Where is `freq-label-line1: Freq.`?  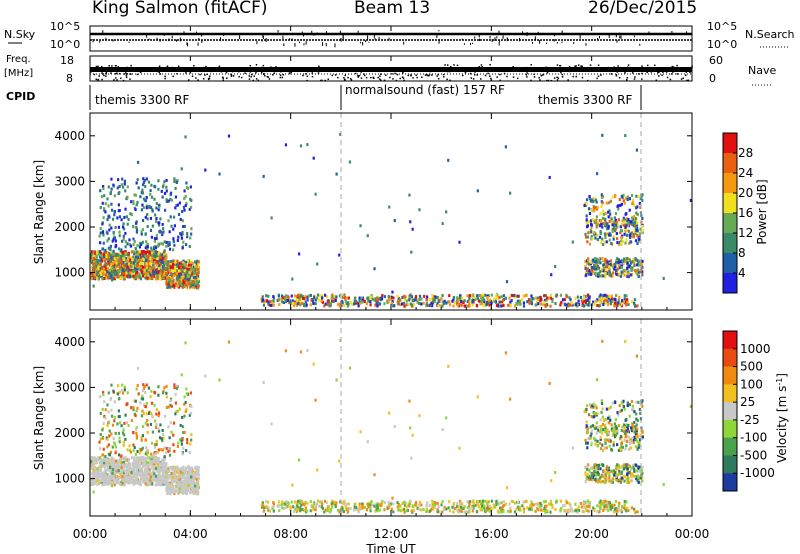
freq-label-line1: Freq. is located at coordinates (18, 59).